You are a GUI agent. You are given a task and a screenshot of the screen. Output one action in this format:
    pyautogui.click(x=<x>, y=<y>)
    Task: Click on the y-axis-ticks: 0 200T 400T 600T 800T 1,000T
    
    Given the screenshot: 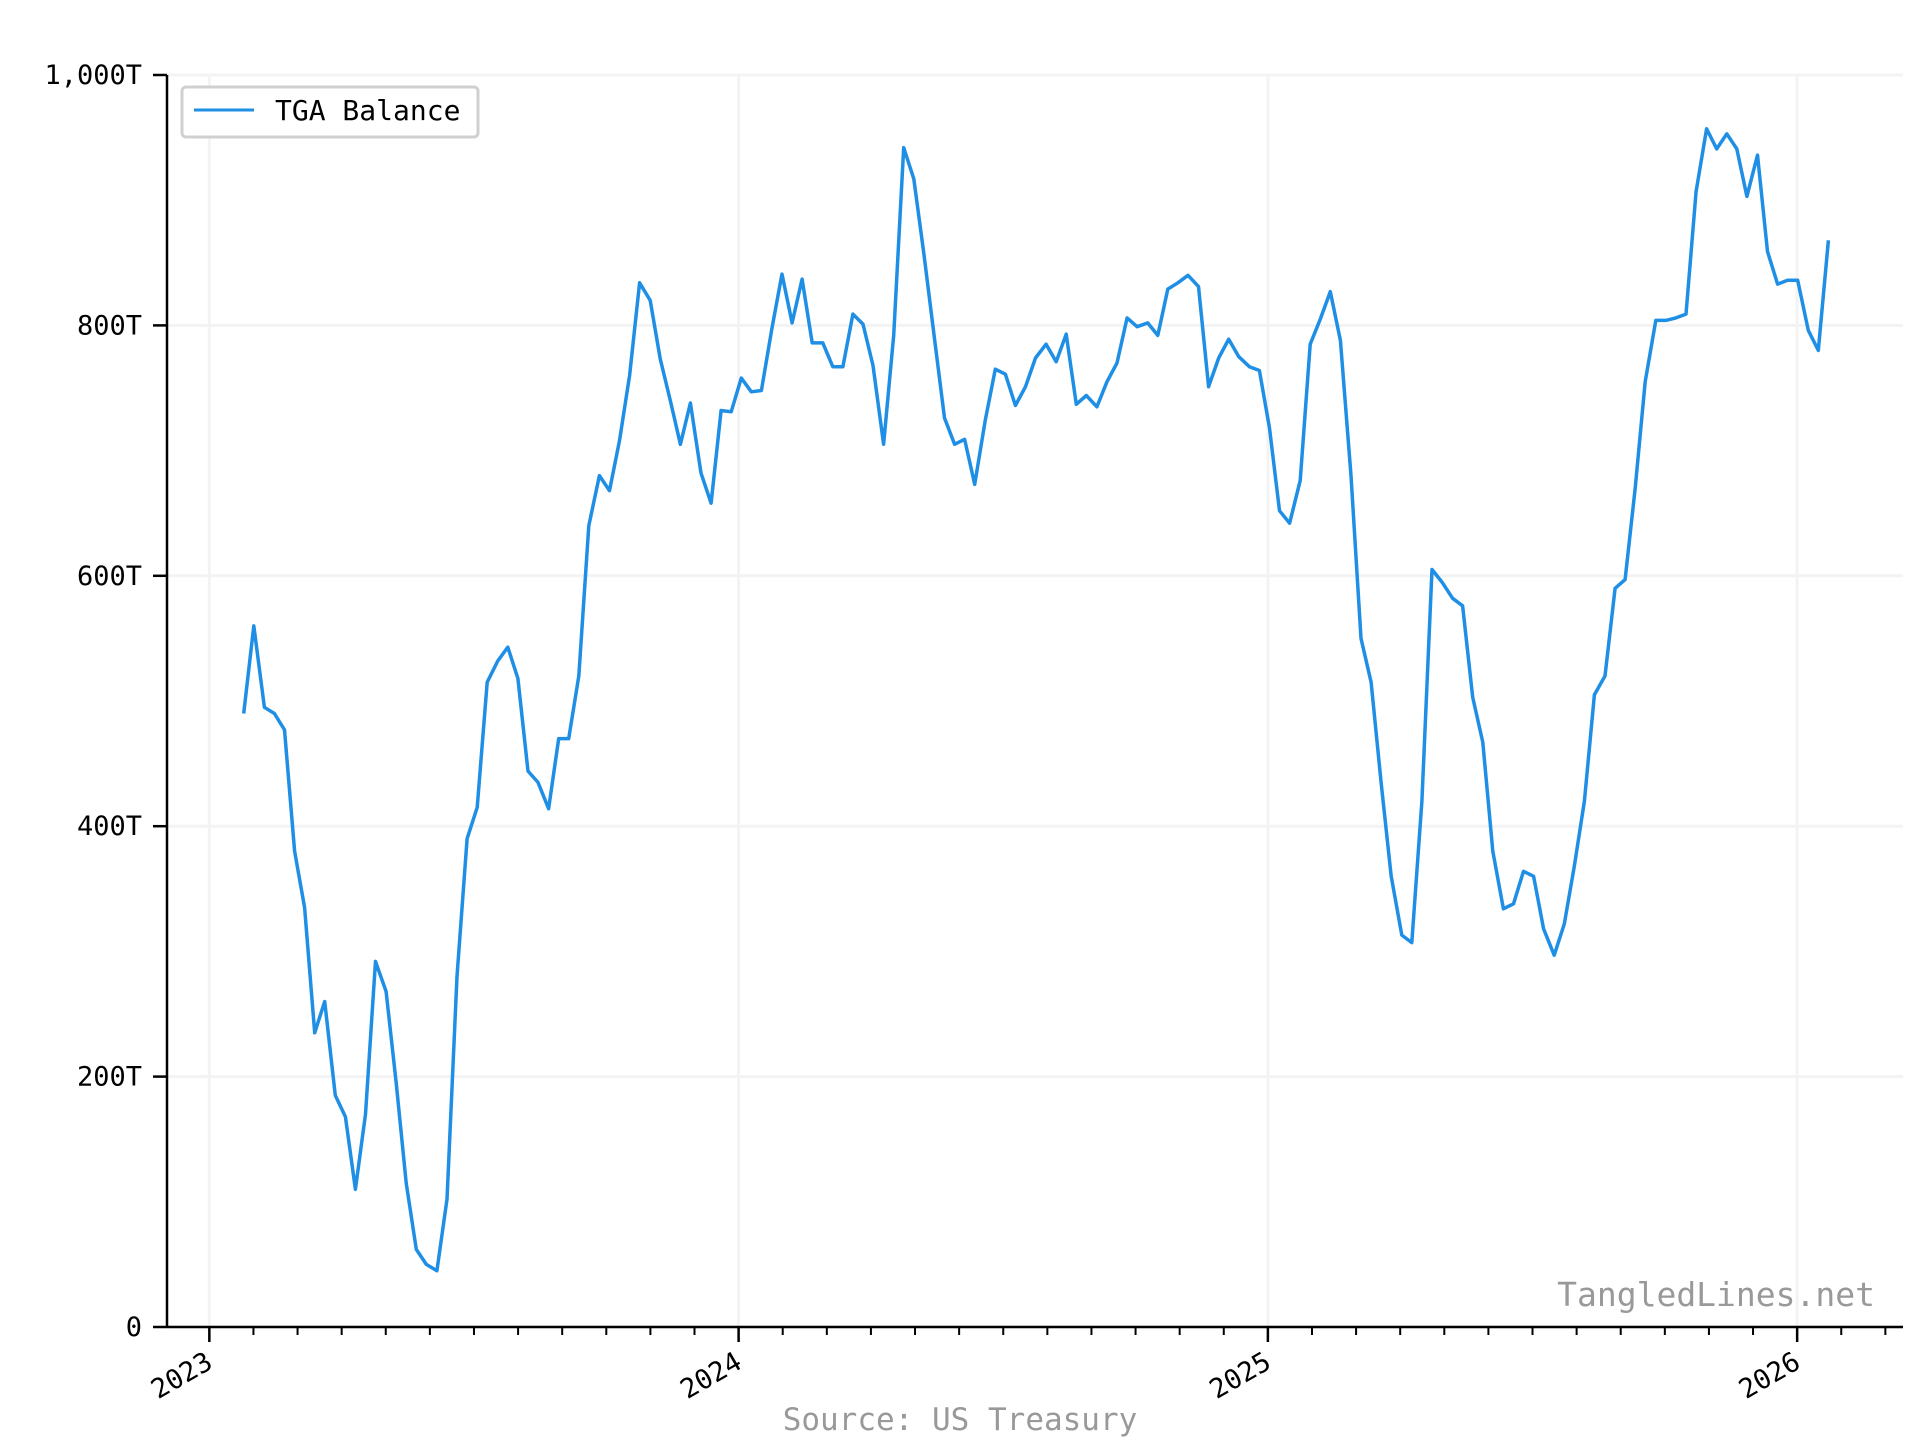 What is the action you would take?
    pyautogui.click(x=105, y=701)
    